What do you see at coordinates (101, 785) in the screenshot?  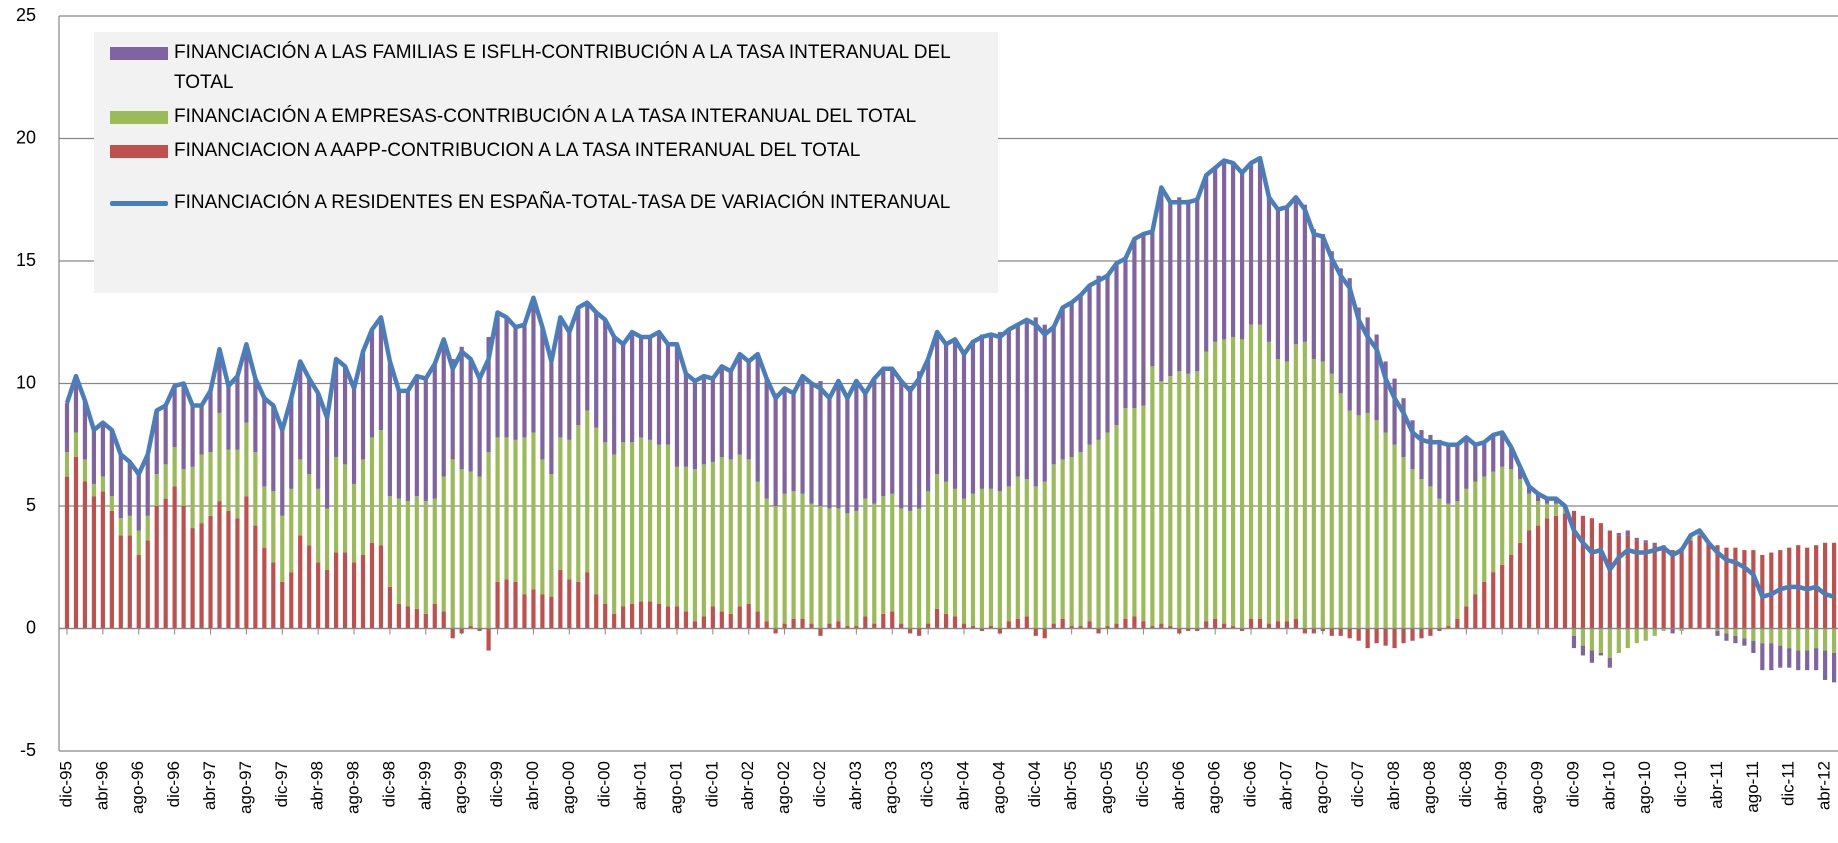 I see `x-tick-label: abr-96` at bounding box center [101, 785].